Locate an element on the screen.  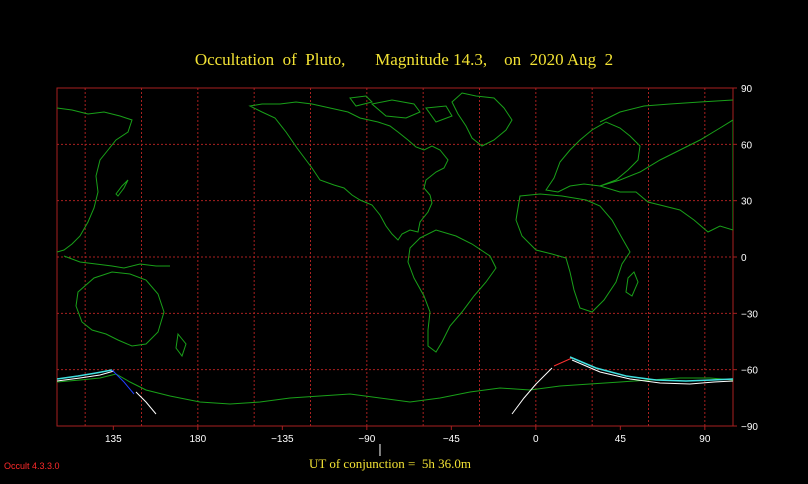
east-asia-coastline is located at coordinates (95, 180).